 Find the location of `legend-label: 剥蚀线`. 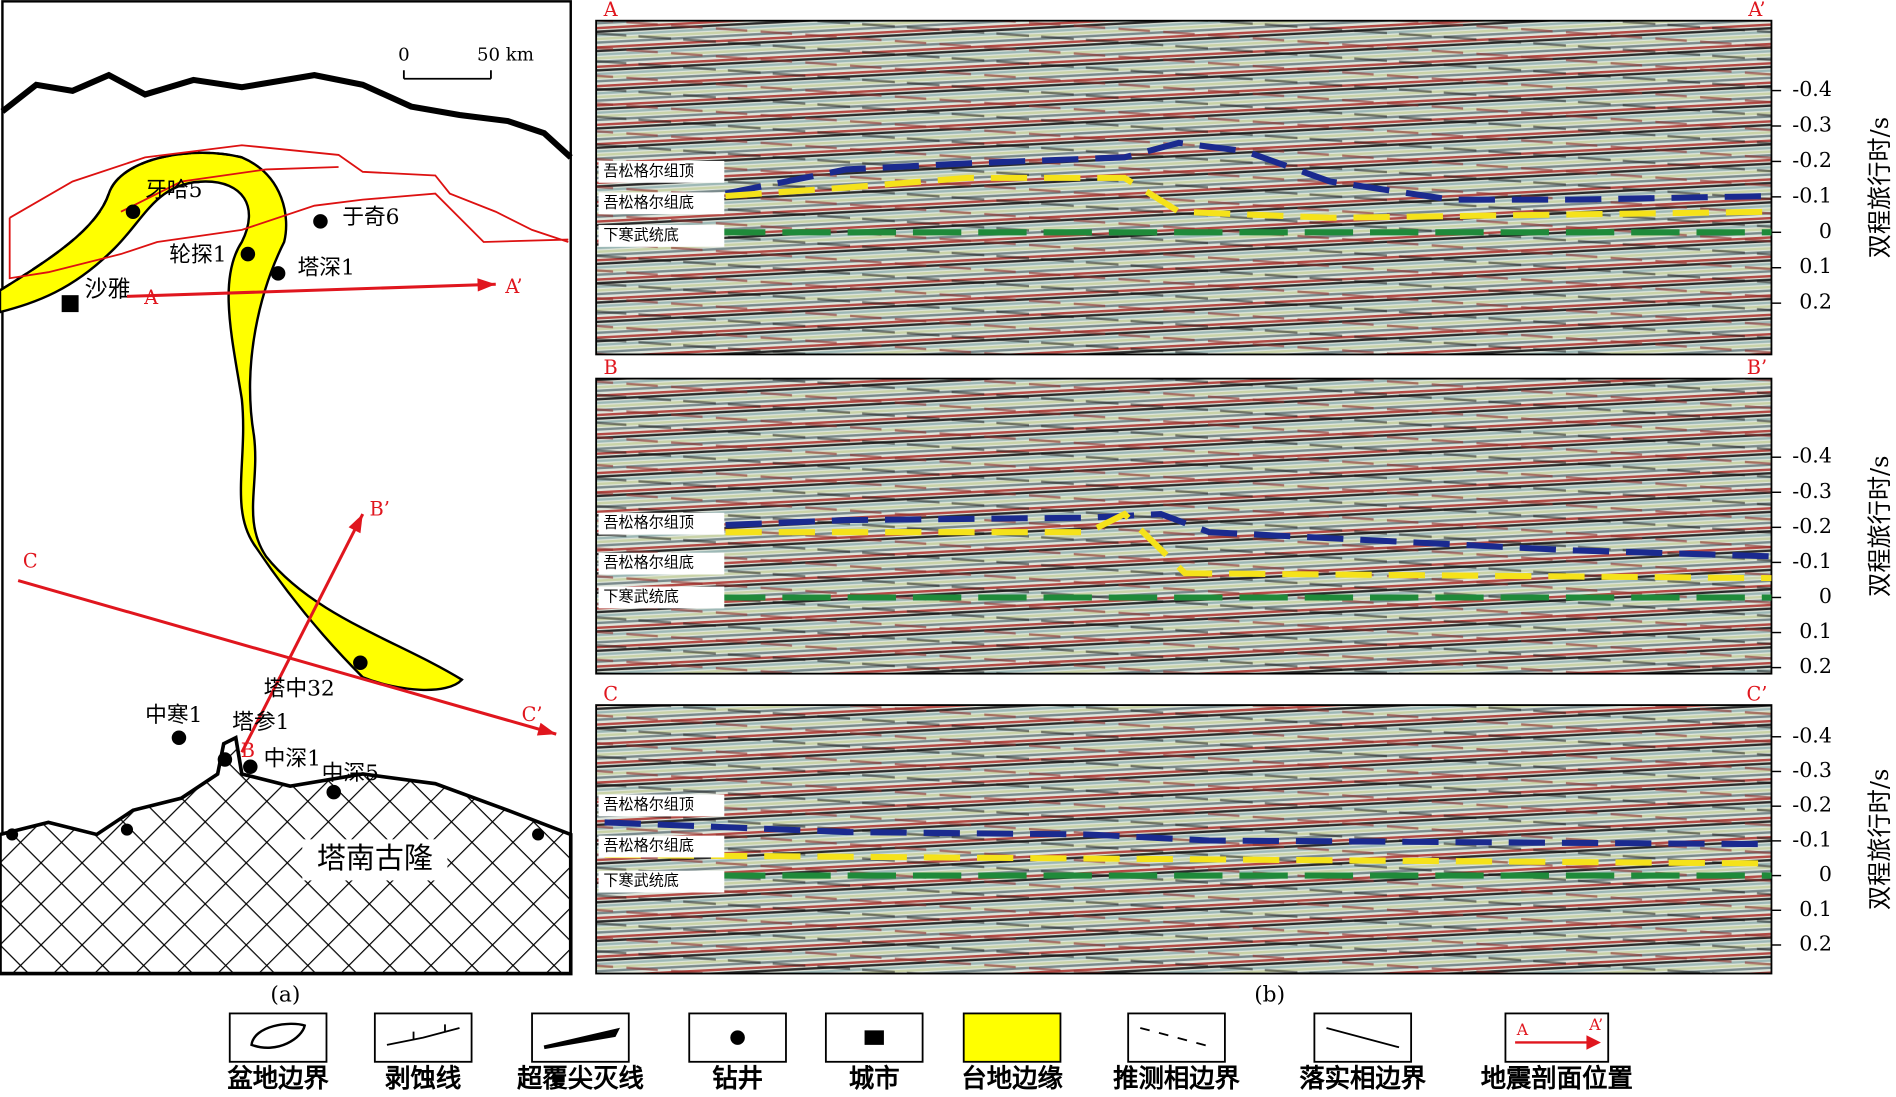

legend-label: 剥蚀线 is located at coordinates (423, 1078).